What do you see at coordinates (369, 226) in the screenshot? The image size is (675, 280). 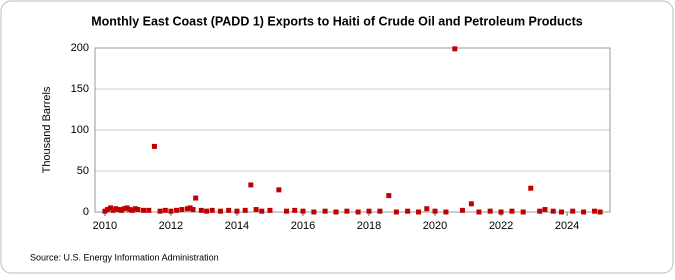 I see `x-tick-label: 2018` at bounding box center [369, 226].